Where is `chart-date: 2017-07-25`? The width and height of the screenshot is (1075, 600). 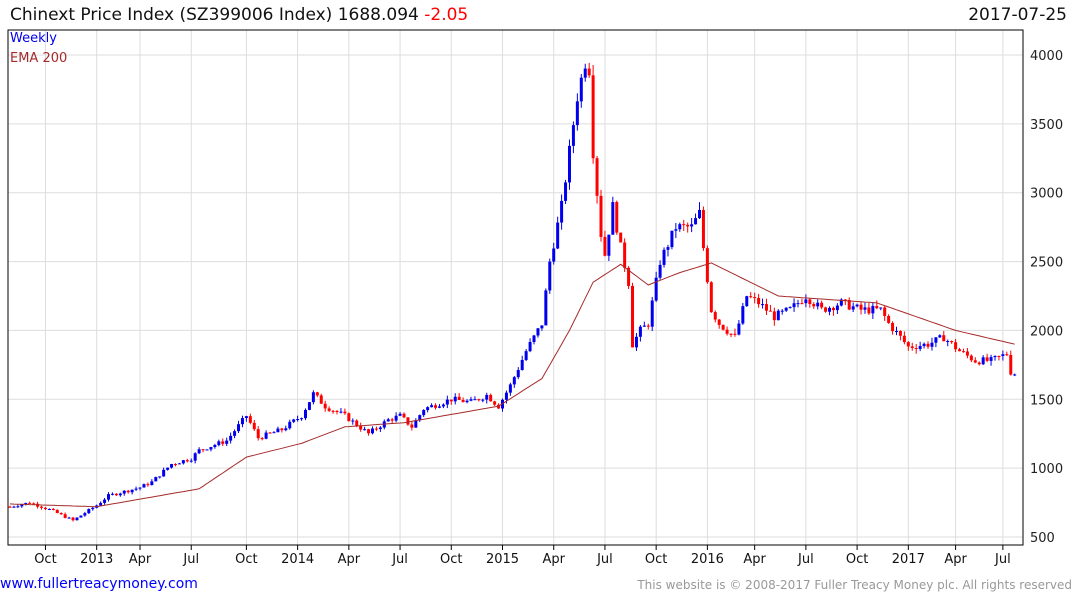
chart-date: 2017-07-25 is located at coordinates (1017, 15).